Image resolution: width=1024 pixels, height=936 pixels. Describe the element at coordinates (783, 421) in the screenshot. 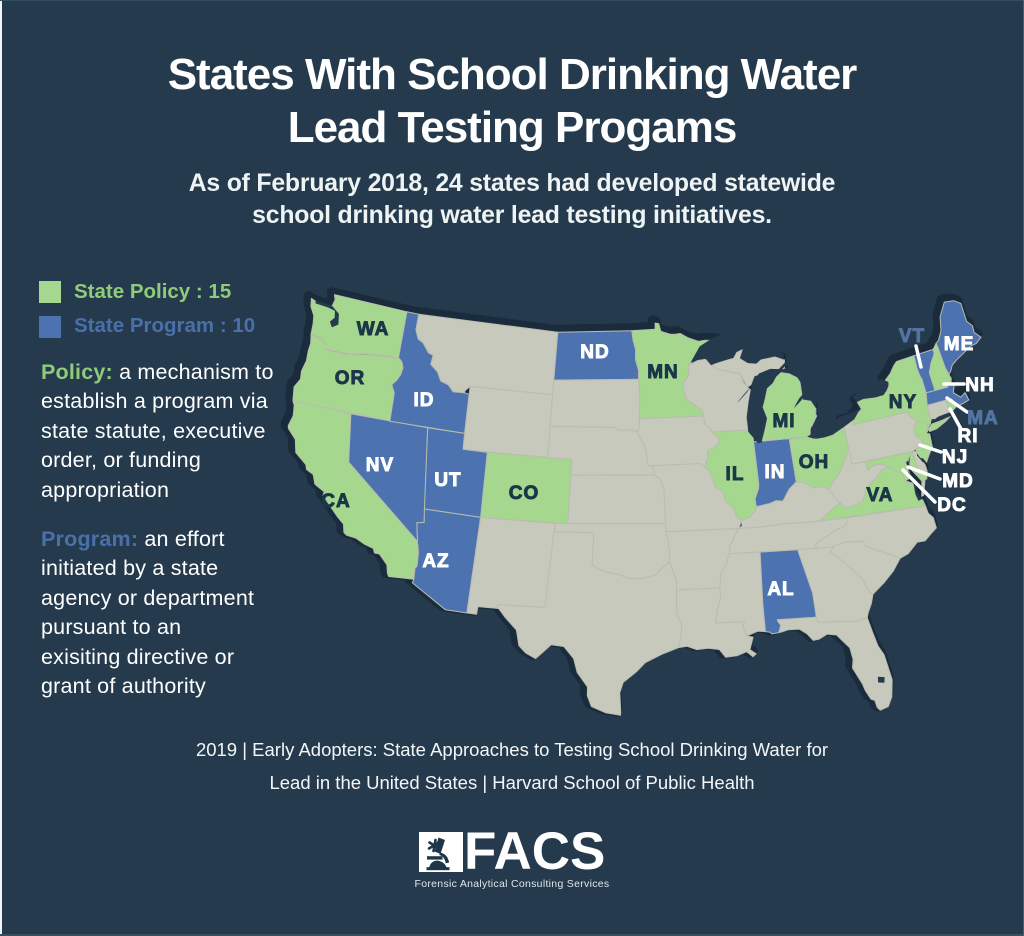

I see `svg-text: MI` at that location.